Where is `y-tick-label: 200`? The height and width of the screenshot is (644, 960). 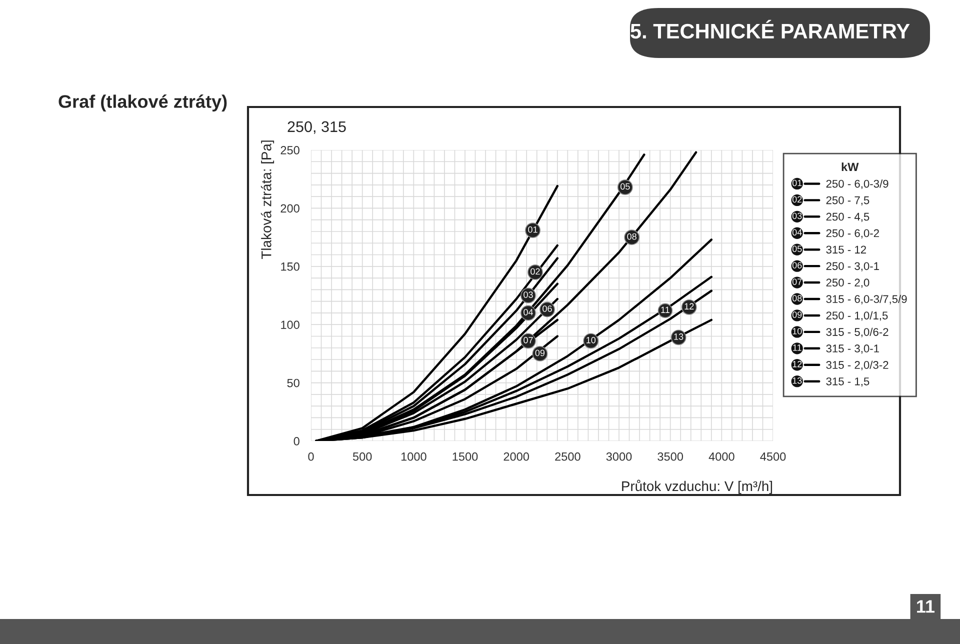 y-tick-label: 200 is located at coordinates (290, 208).